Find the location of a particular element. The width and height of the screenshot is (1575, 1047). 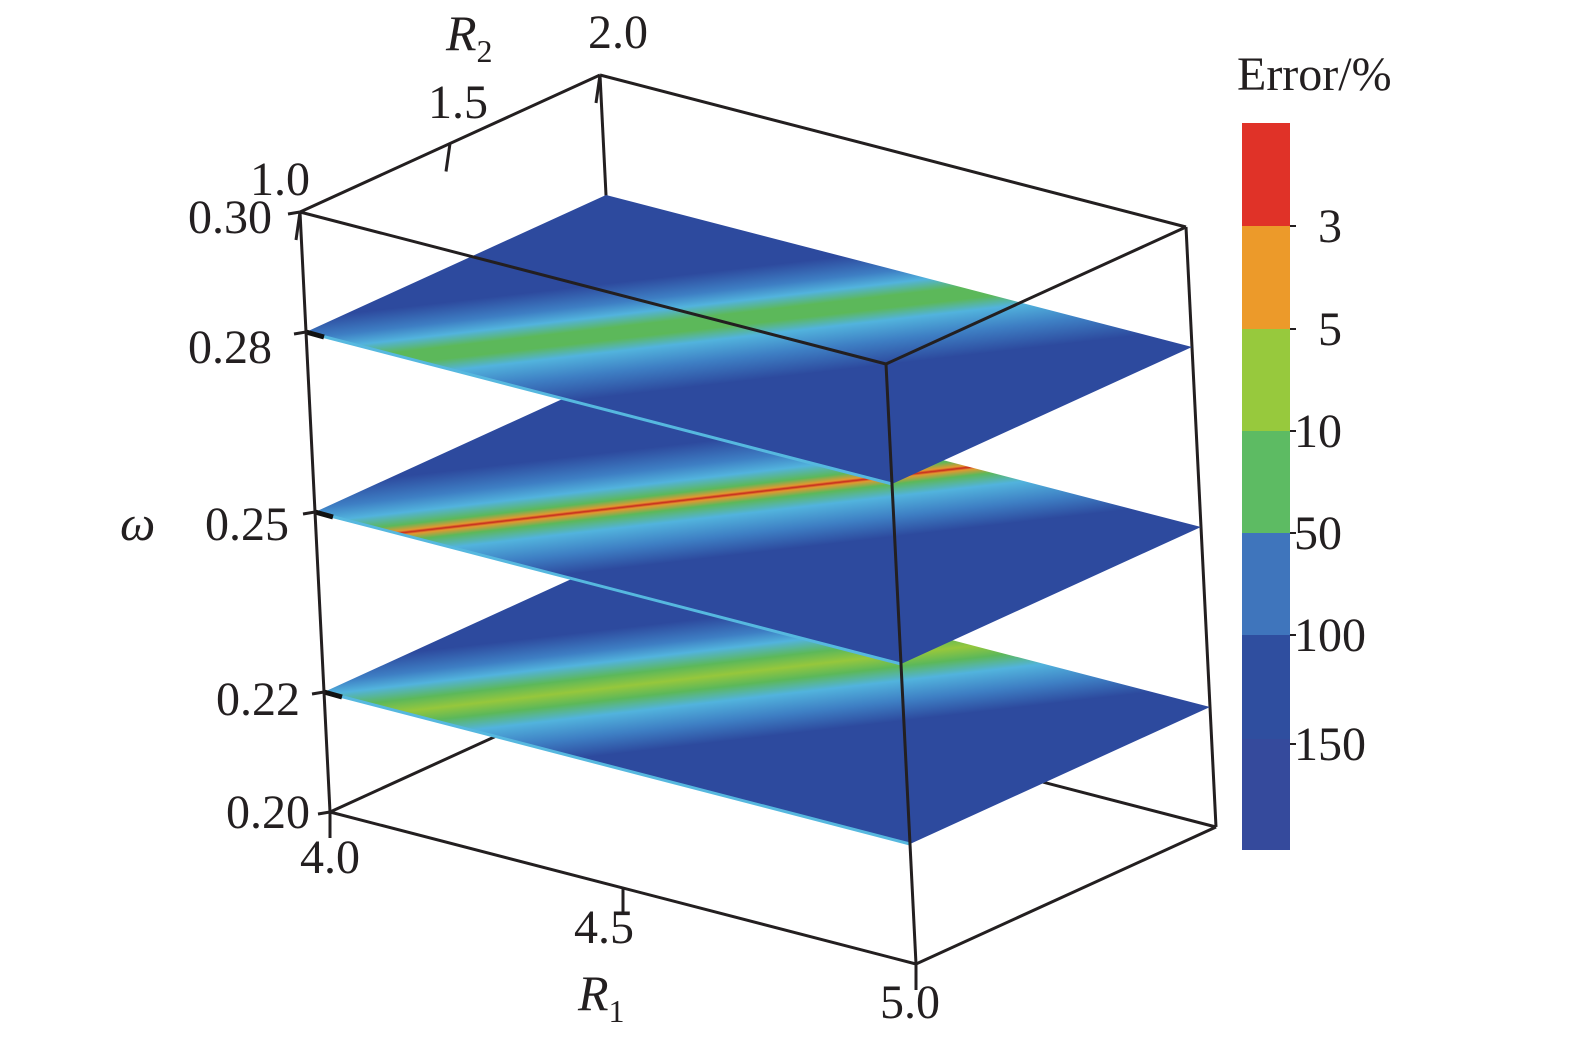

colorbar-label-5: 5 is located at coordinates (1330, 329).